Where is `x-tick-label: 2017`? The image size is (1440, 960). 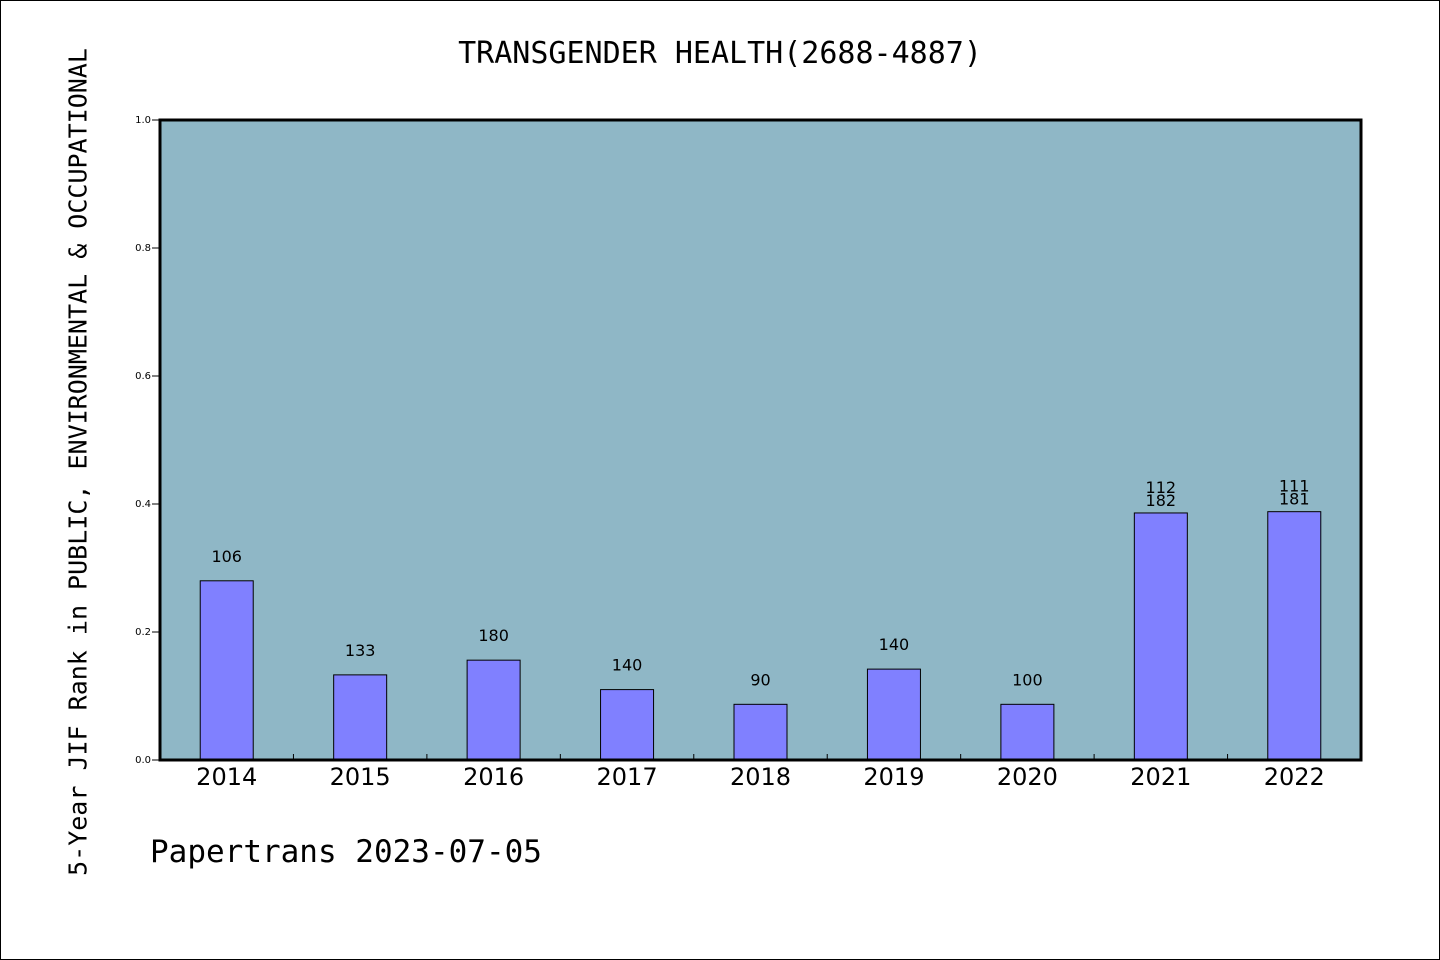
x-tick-label: 2017 is located at coordinates (627, 777).